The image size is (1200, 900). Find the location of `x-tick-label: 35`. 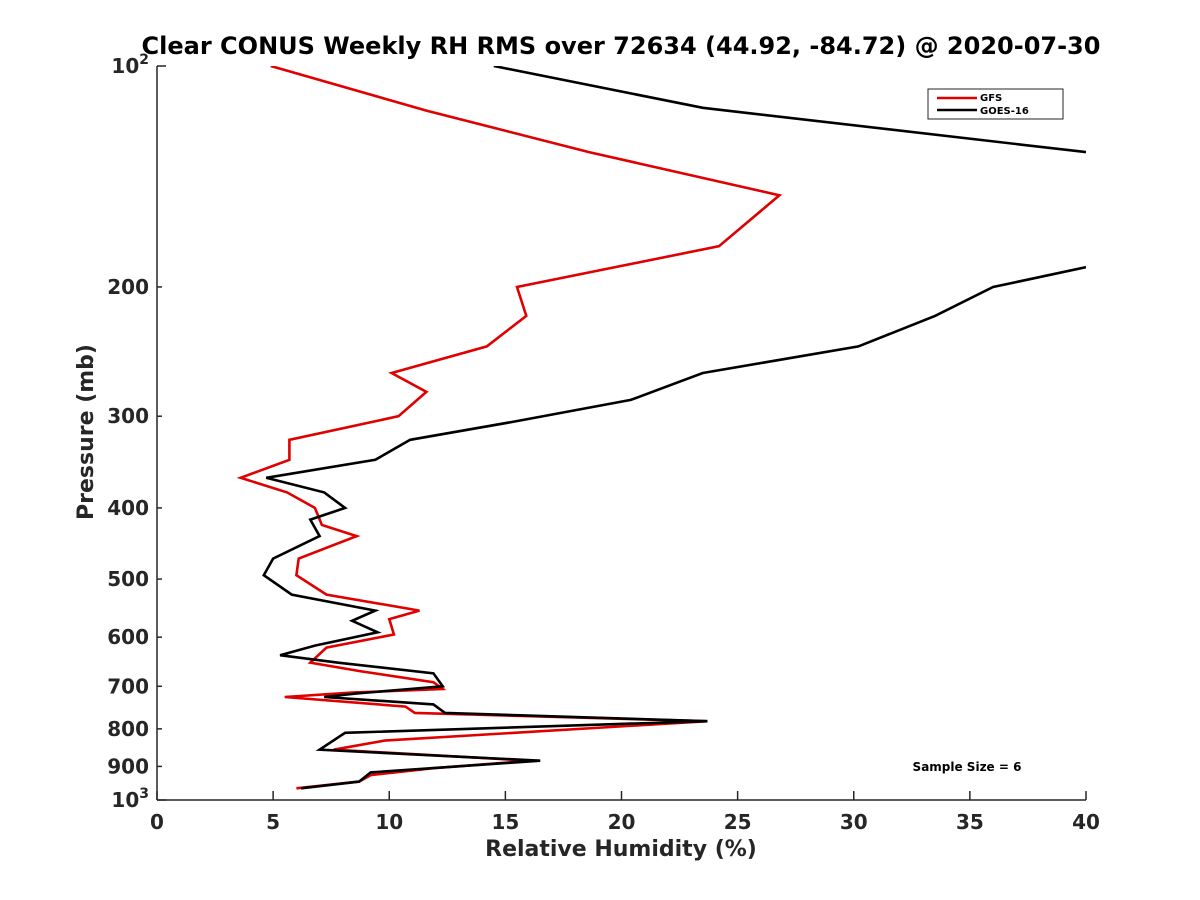

x-tick-label: 35 is located at coordinates (970, 822).